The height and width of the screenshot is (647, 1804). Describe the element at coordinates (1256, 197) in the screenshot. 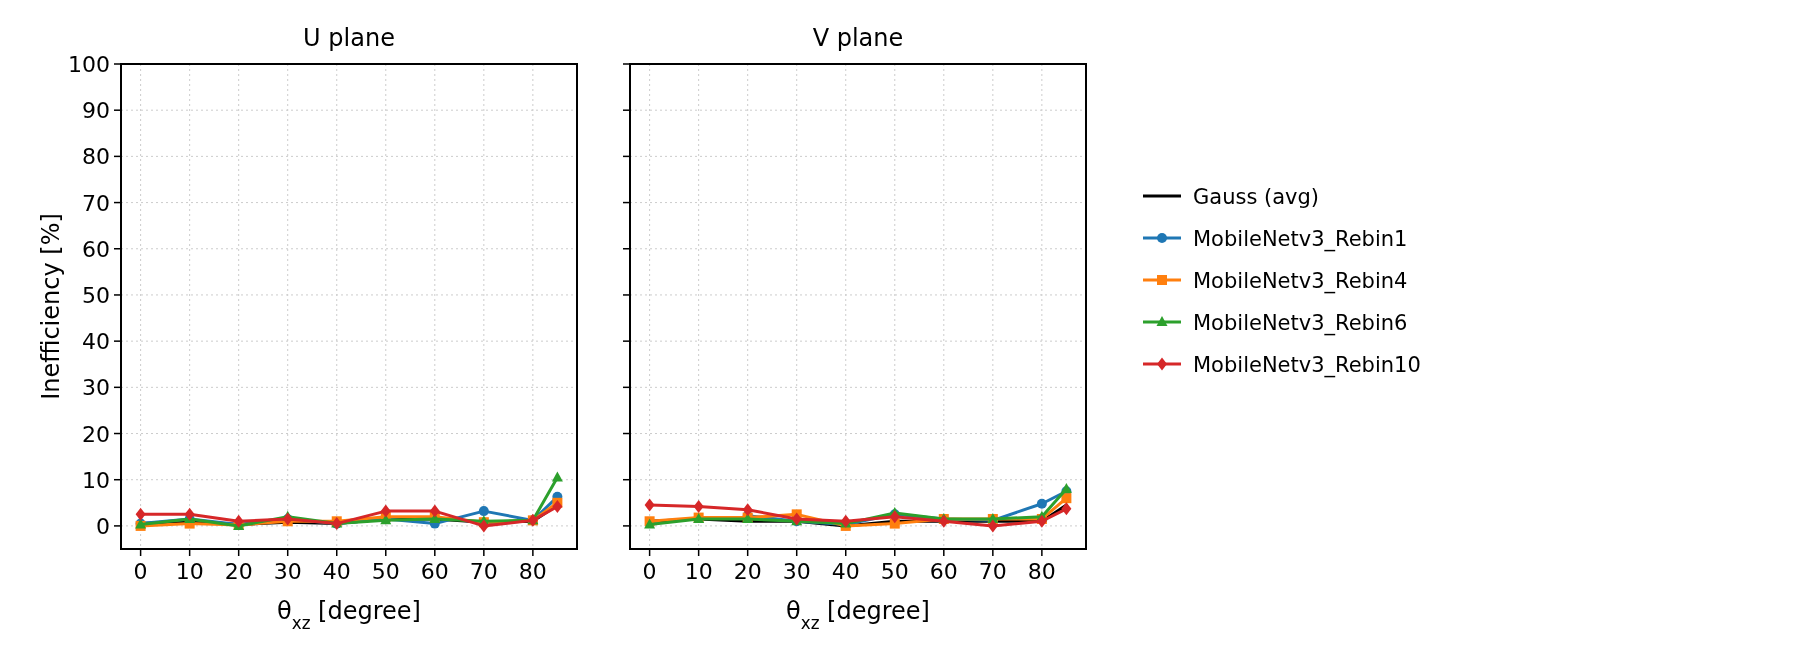

I see `legend-label: Gauss (avg)` at that location.